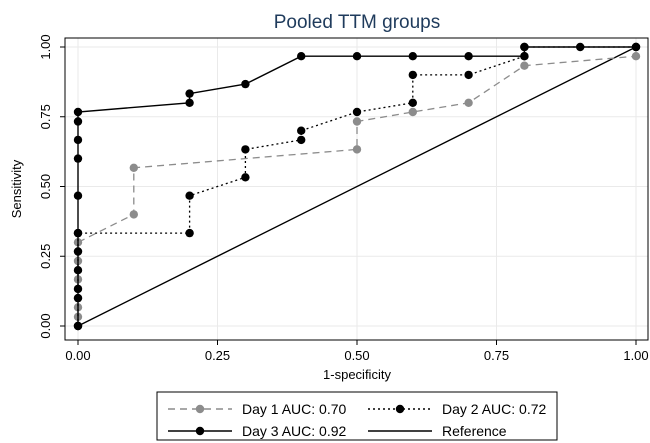 Image resolution: width=650 pixels, height=443 pixels. Describe the element at coordinates (494, 409) in the screenshot. I see `legend-label: Day 2 AUC: 0.72` at that location.